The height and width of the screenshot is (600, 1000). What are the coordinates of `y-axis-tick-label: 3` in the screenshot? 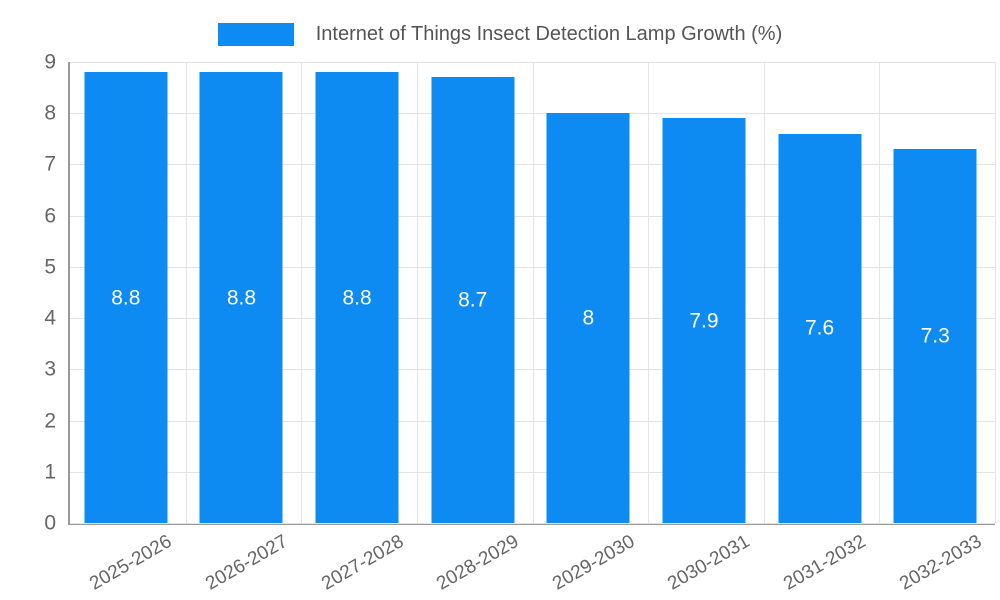 It's located at (50, 369).